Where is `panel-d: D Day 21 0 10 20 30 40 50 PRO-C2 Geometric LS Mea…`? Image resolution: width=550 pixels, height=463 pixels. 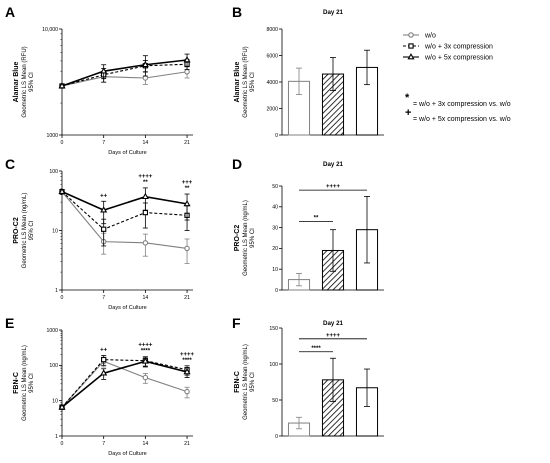
panel-d: D Day 21 0 10 20 30 40 50 PRO-C2 Geometric LS Mea… is located at coordinates (308, 225).